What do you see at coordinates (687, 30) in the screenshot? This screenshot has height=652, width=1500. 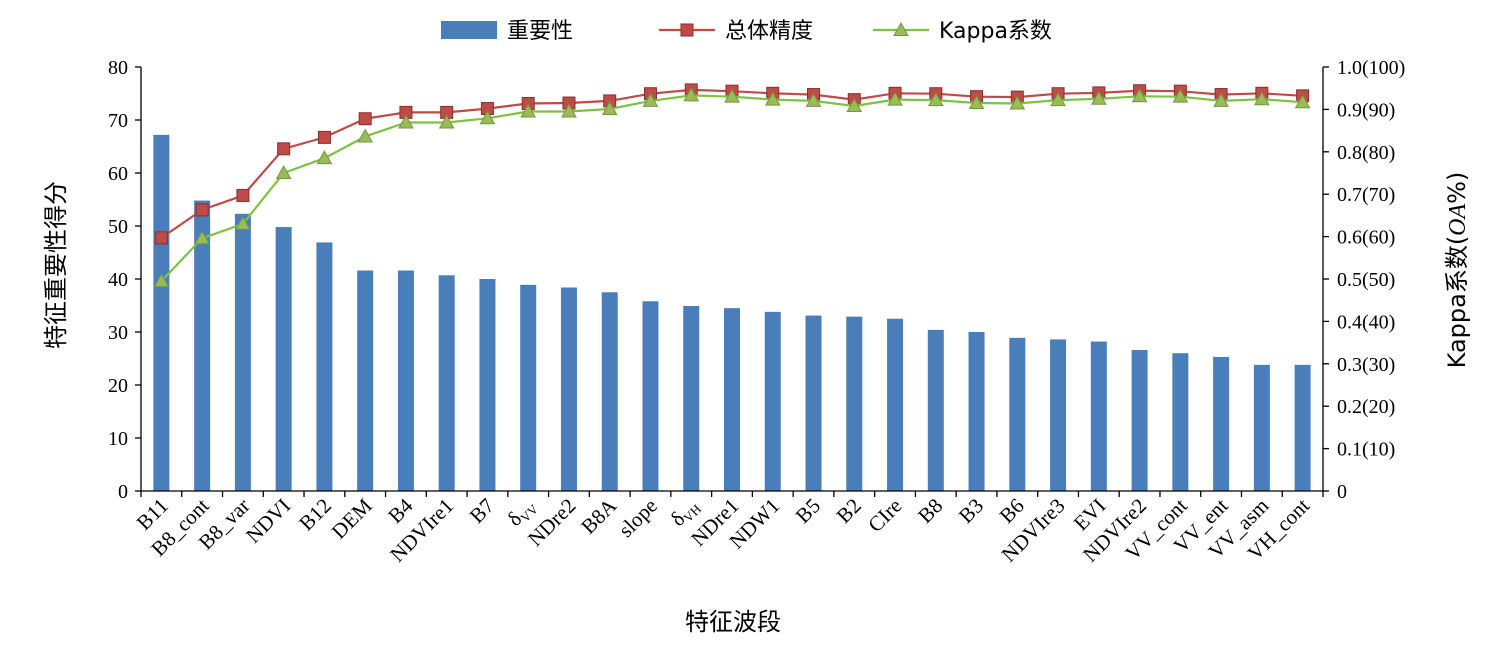 I see `legend-marker-square` at bounding box center [687, 30].